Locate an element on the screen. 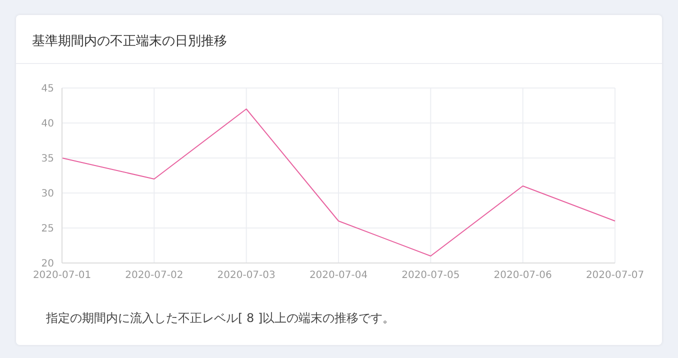 The width and height of the screenshot is (678, 358). x-tick-label: 2020-07-05 is located at coordinates (431, 276).